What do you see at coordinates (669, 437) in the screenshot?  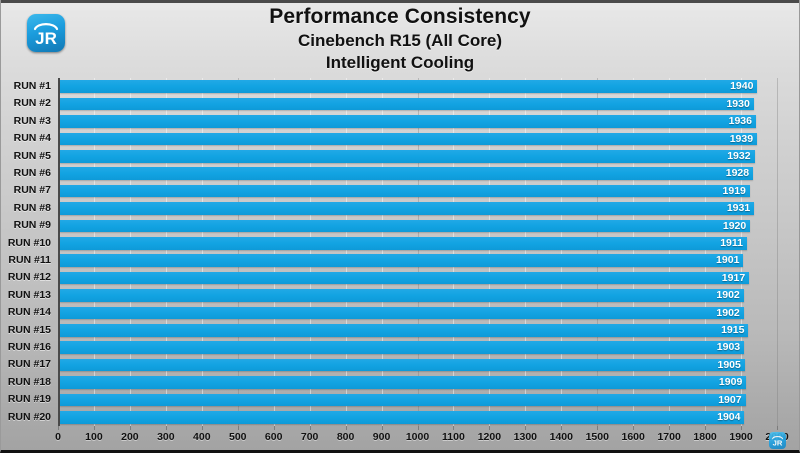 I see `x-tick-label: 1700` at bounding box center [669, 437].